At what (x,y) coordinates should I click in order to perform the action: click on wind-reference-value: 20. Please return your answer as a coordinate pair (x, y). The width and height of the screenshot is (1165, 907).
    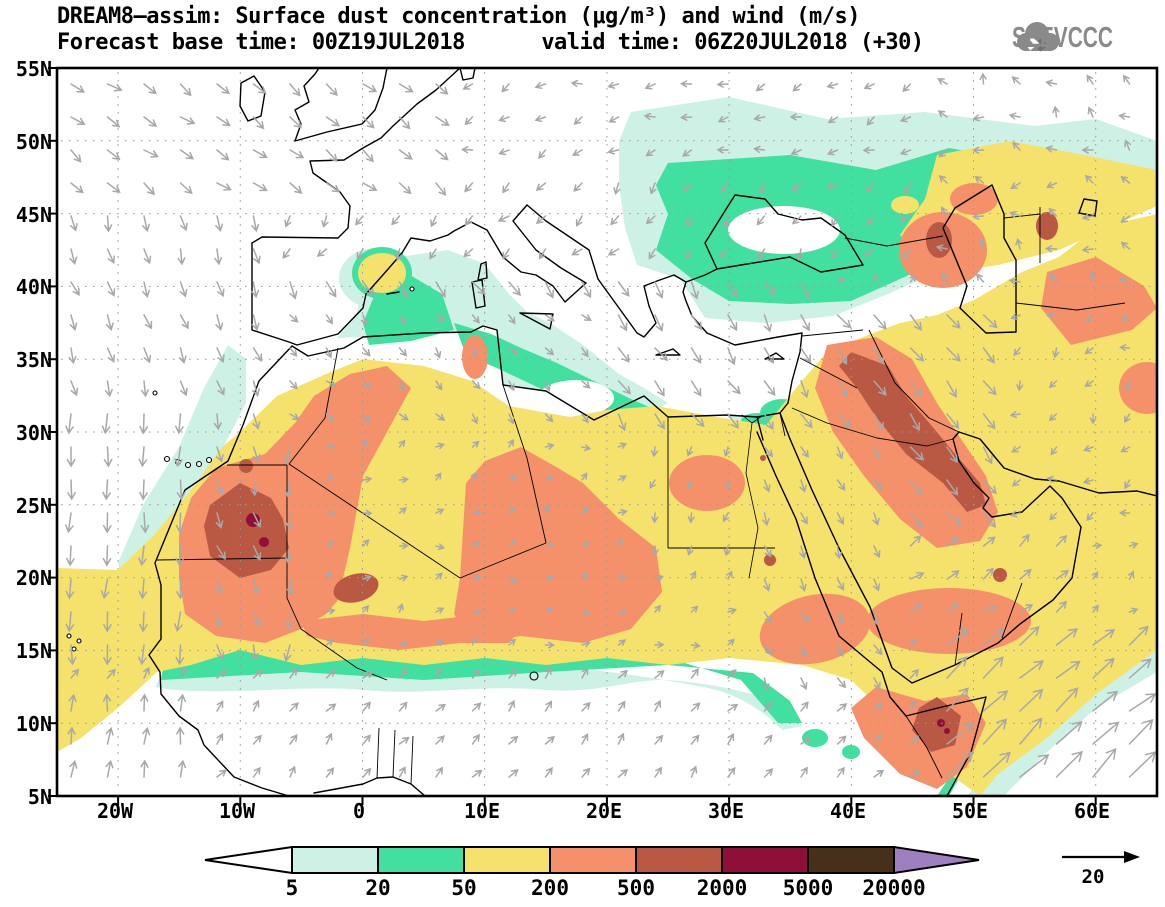
    Looking at the image, I should click on (1093, 877).